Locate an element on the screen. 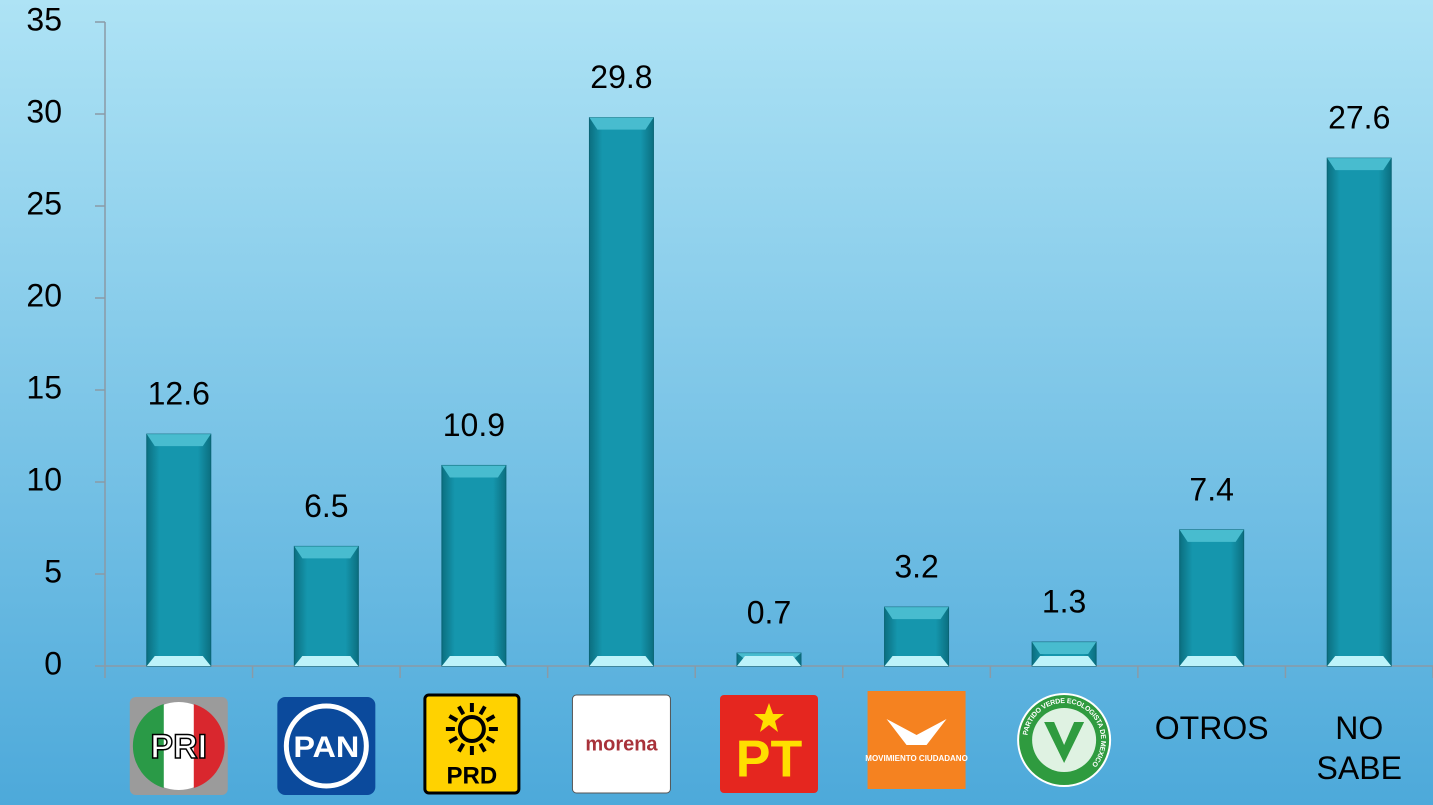 The height and width of the screenshot is (805, 1433). data-label: 0.7 is located at coordinates (769, 613).